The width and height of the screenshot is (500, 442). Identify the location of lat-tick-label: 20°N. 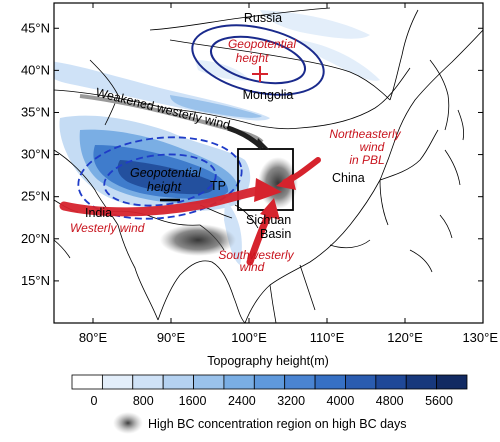
(35, 238).